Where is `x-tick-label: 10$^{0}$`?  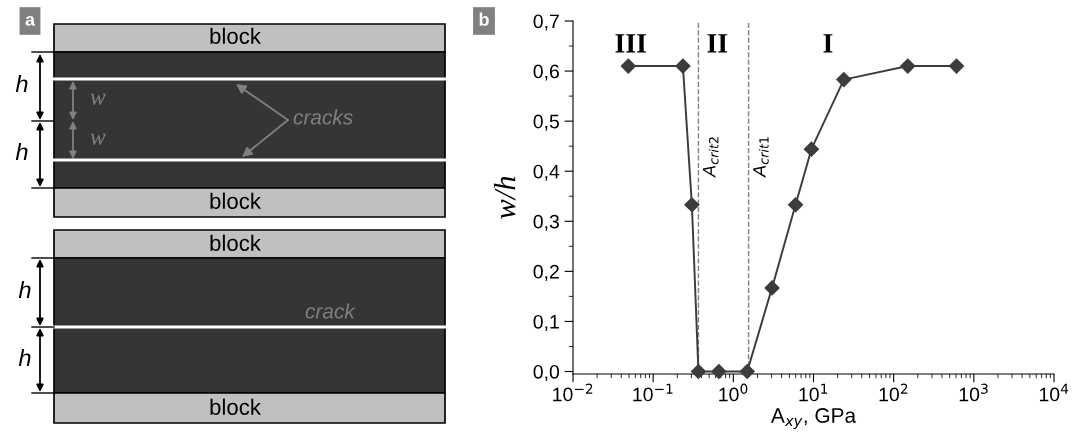 x-tick-label: 10$^{0}$ is located at coordinates (733, 392).